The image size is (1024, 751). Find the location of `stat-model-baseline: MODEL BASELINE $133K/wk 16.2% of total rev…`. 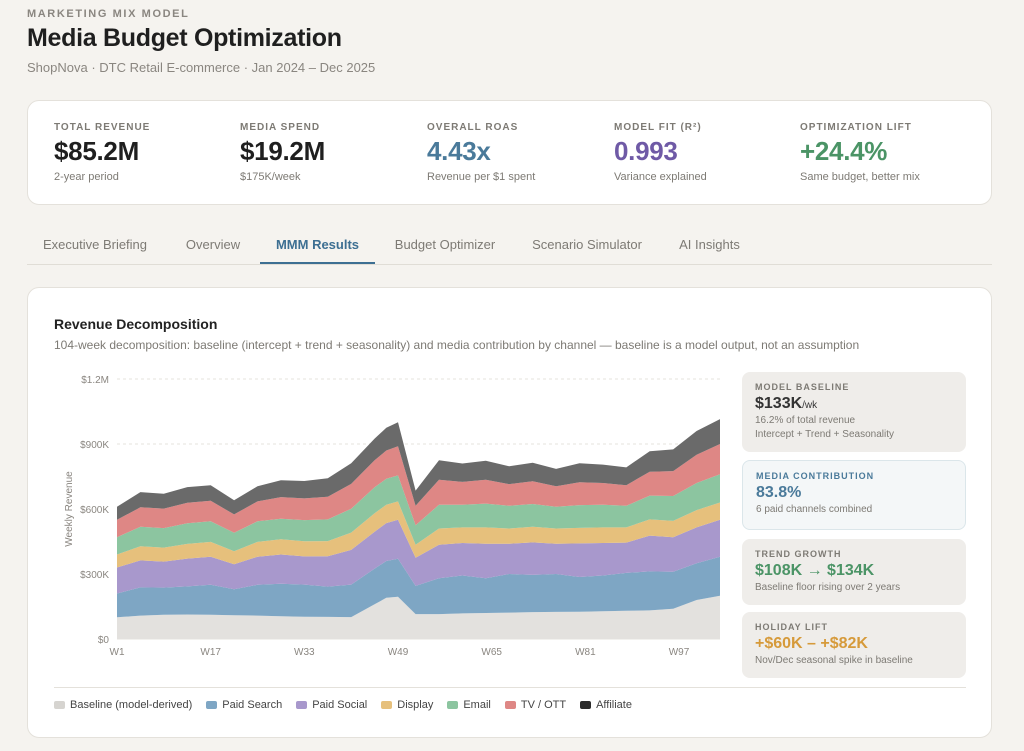

stat-model-baseline: MODEL BASELINE $133K/wk 16.2% of total rev… is located at coordinates (854, 412).